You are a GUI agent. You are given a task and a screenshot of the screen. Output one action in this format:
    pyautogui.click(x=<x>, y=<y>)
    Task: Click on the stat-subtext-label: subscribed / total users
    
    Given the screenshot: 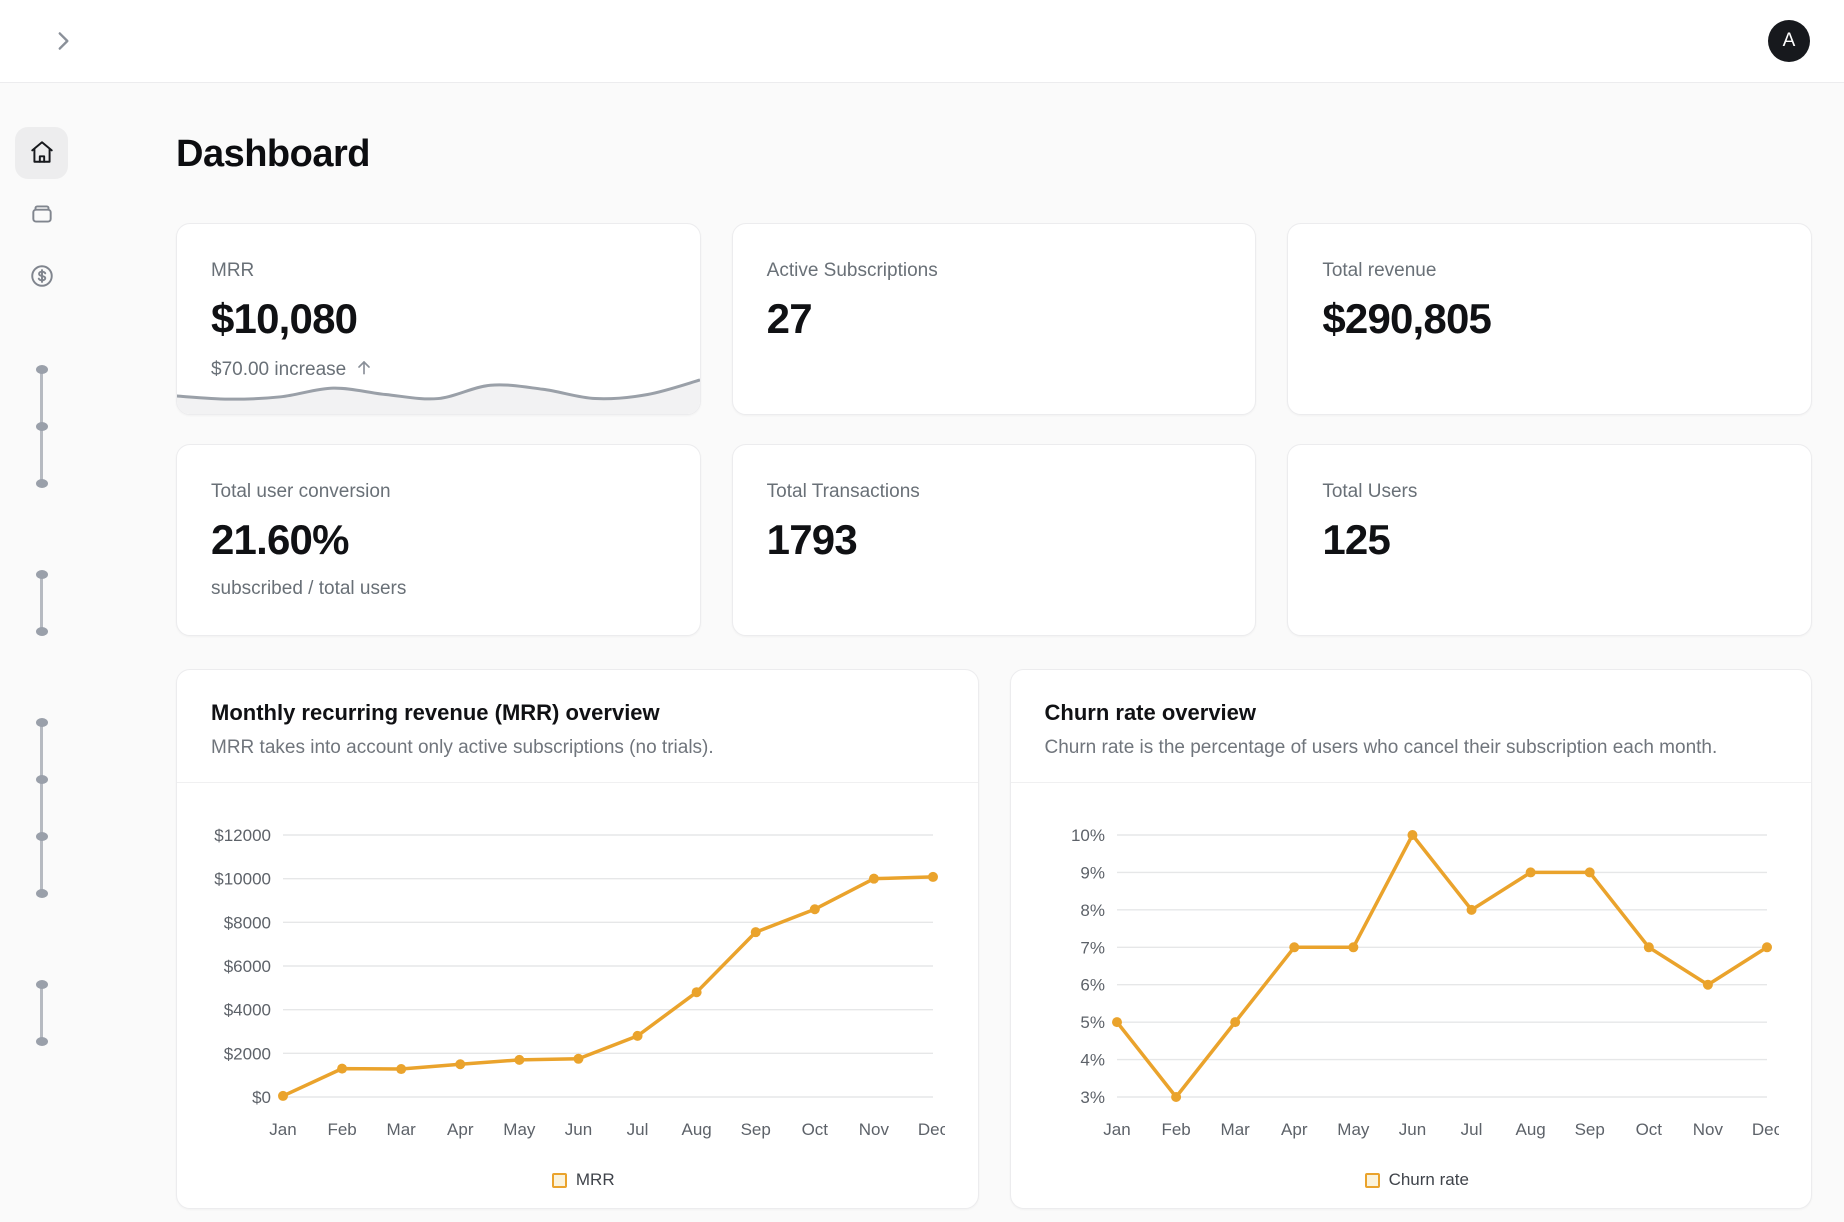 What is the action you would take?
    pyautogui.click(x=309, y=588)
    